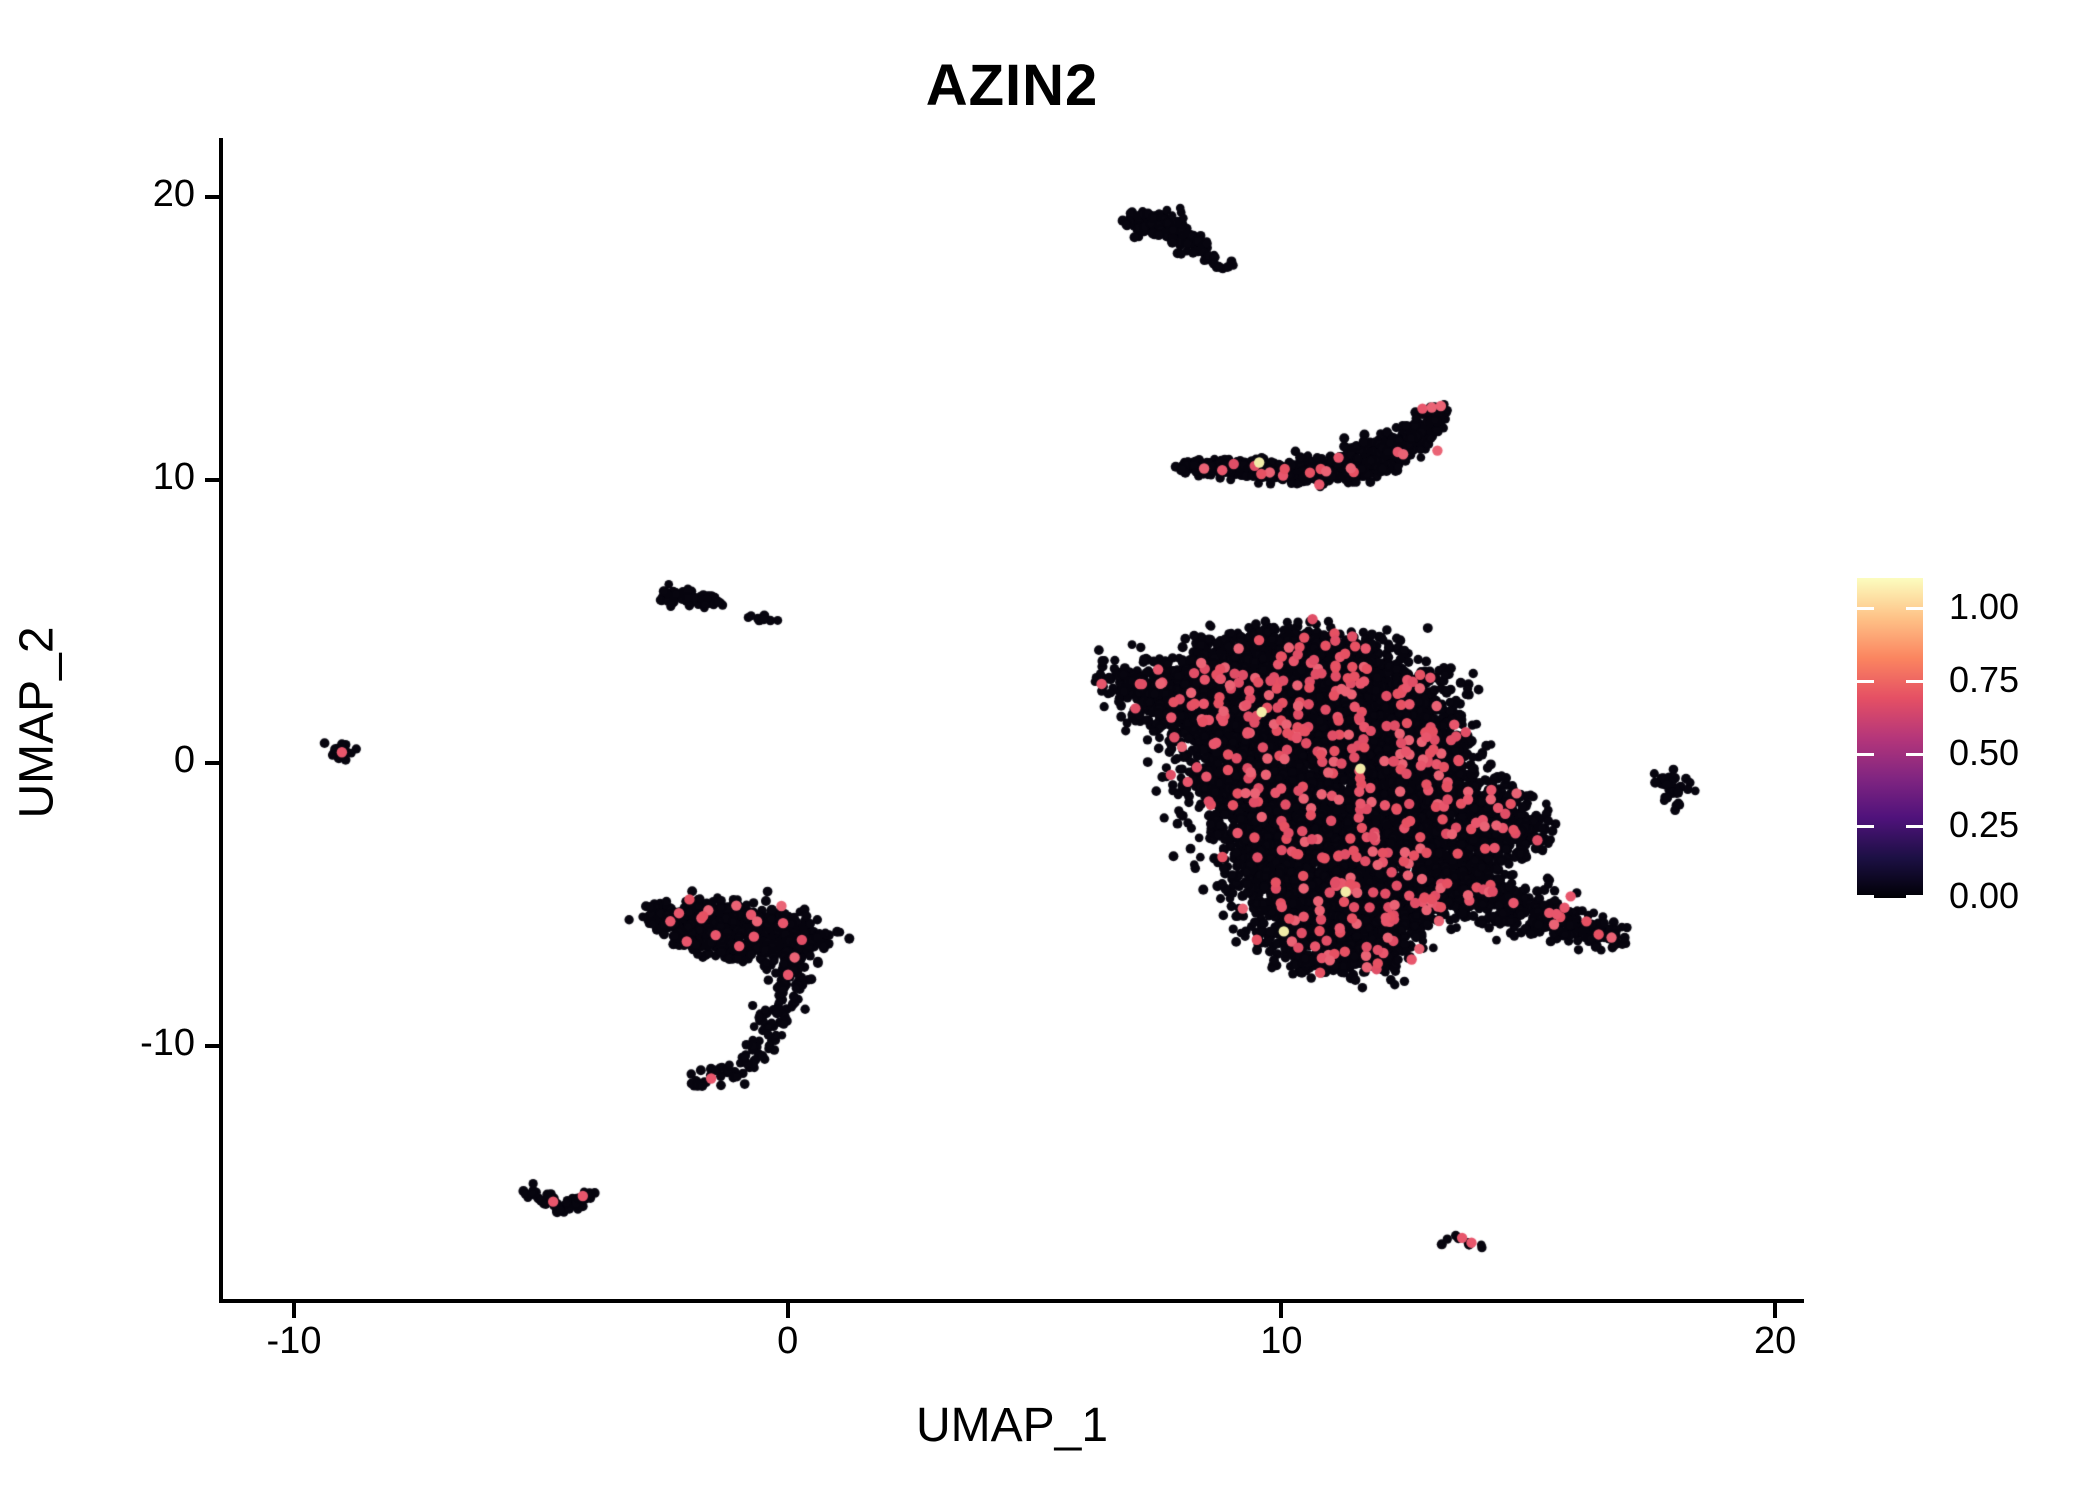  What do you see at coordinates (1012, 1425) in the screenshot?
I see `x-axis-title: UMAP_1` at bounding box center [1012, 1425].